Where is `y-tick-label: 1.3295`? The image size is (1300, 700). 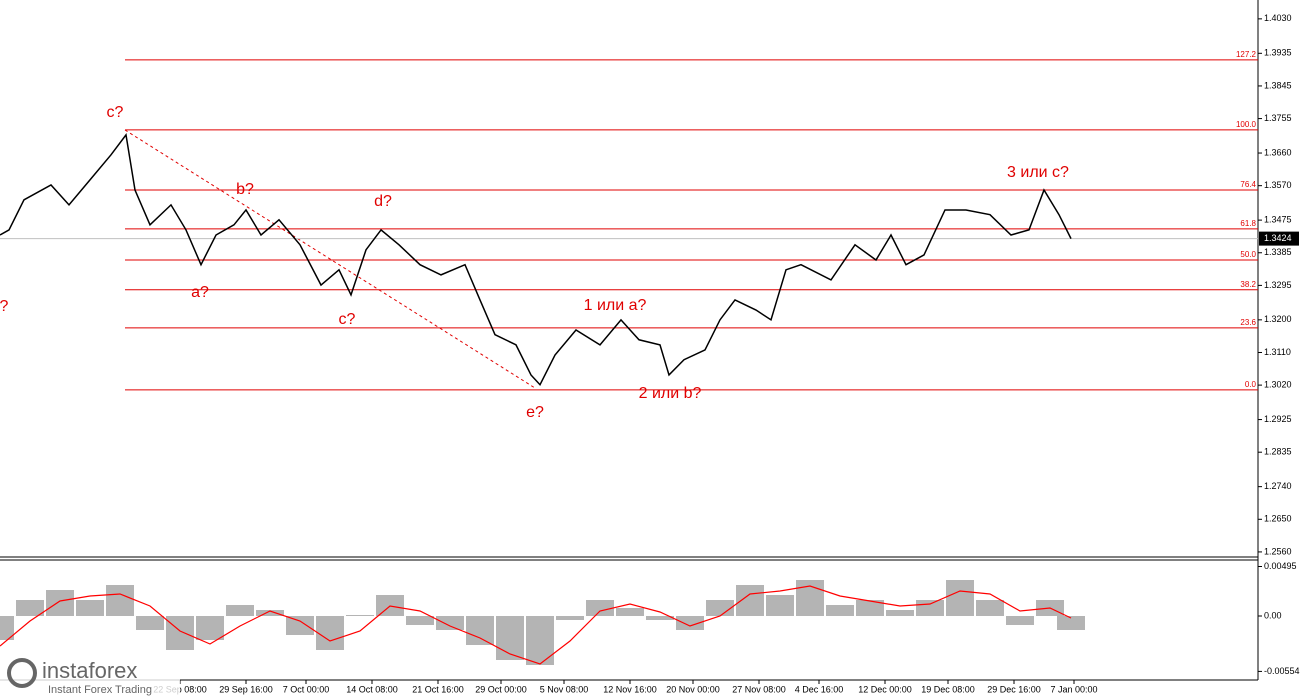 y-tick-label: 1.3295 is located at coordinates (1278, 285).